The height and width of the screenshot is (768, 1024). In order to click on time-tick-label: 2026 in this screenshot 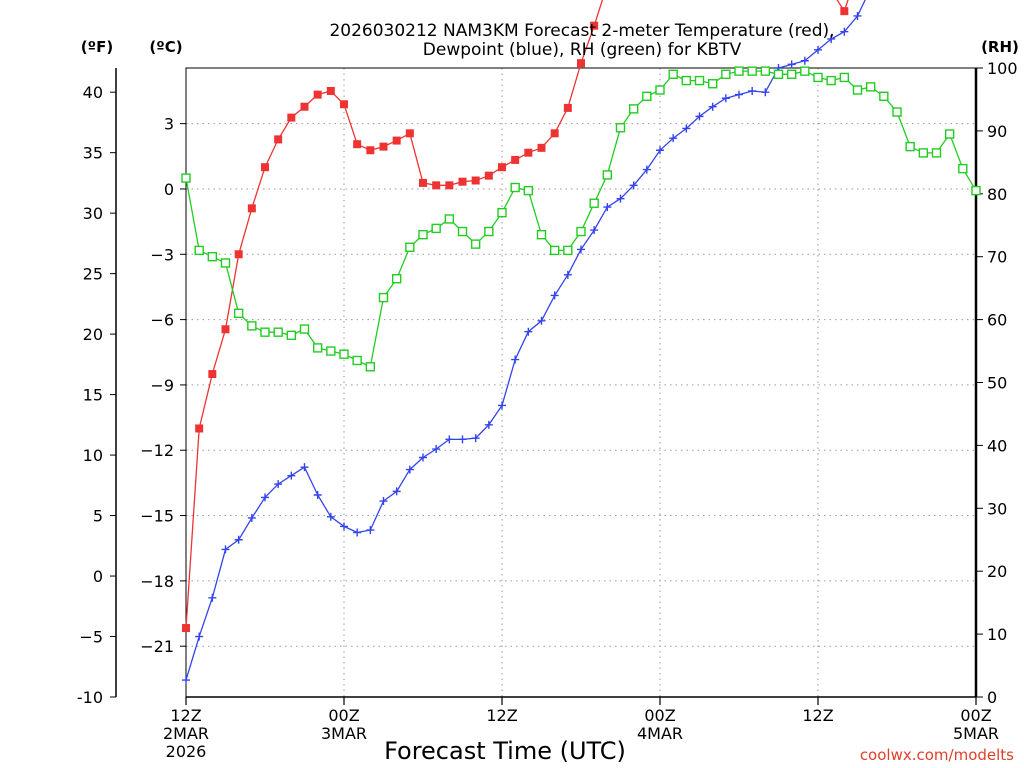, I will do `click(186, 751)`.